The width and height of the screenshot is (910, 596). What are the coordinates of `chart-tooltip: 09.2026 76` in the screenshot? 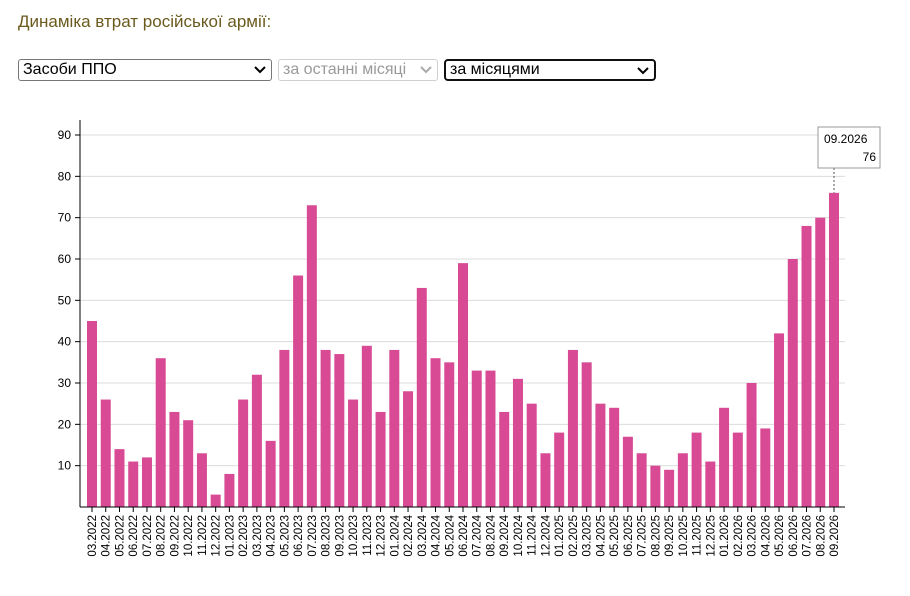 It's located at (849, 159).